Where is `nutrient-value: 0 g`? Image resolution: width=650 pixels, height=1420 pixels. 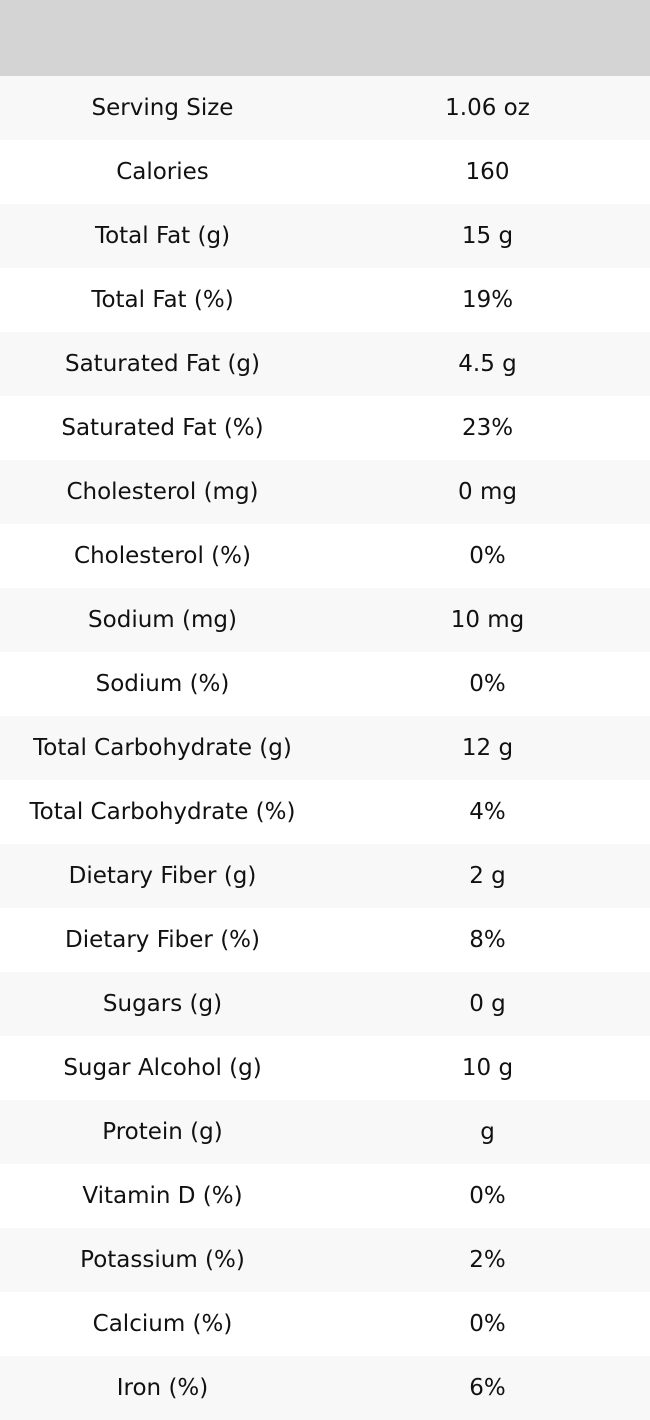
nutrient-value: 0 g is located at coordinates (487, 1004).